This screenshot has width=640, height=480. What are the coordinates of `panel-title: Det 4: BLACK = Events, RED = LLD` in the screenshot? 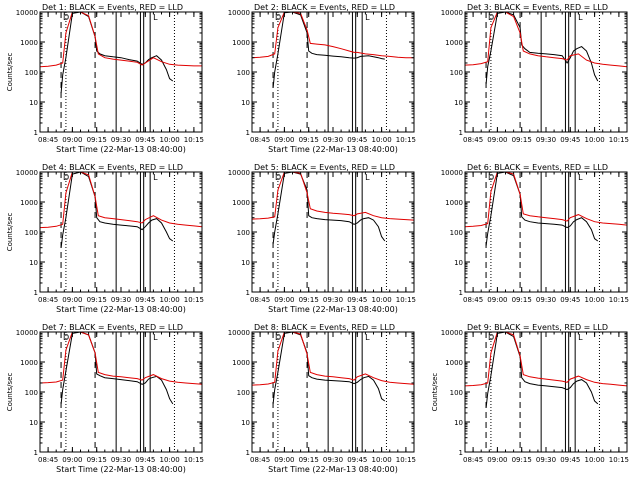 It's located at (112, 167).